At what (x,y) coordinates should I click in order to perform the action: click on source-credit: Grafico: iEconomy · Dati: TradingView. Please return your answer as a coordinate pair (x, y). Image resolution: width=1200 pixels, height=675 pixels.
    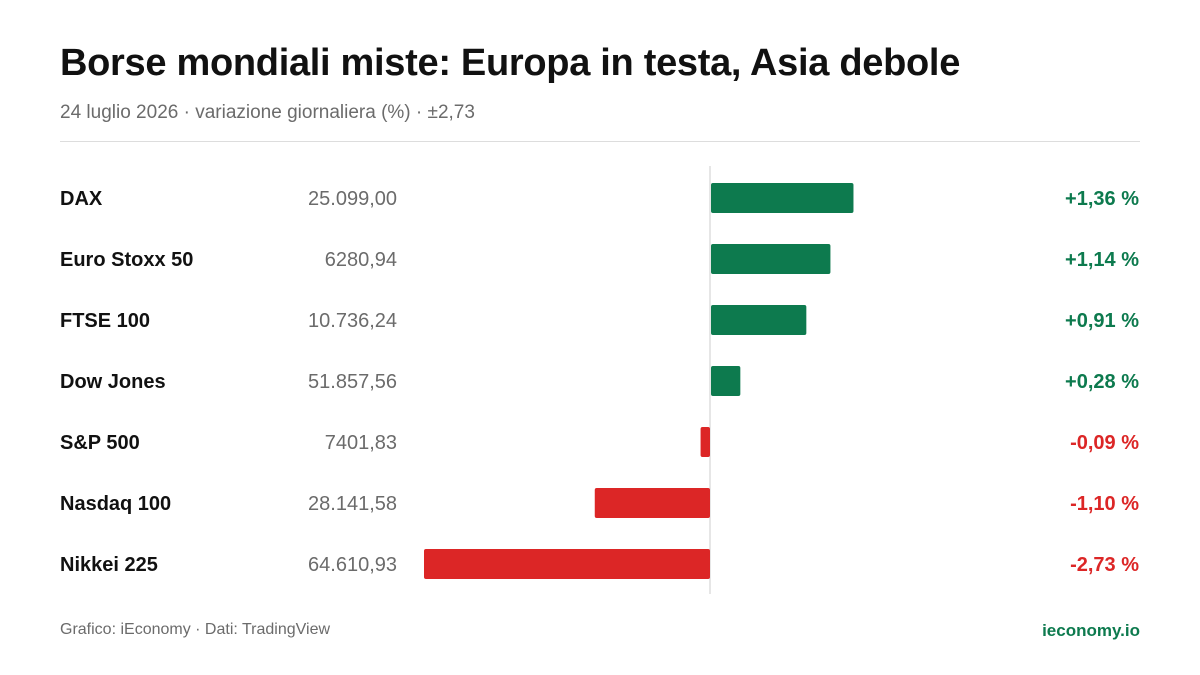
    Looking at the image, I should click on (195, 629).